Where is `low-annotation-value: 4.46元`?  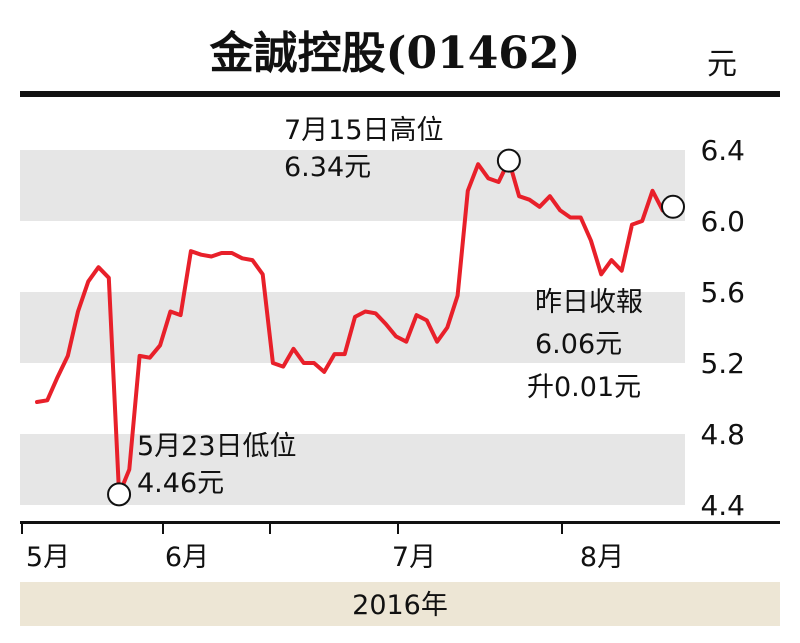 low-annotation-value: 4.46元 is located at coordinates (180, 483).